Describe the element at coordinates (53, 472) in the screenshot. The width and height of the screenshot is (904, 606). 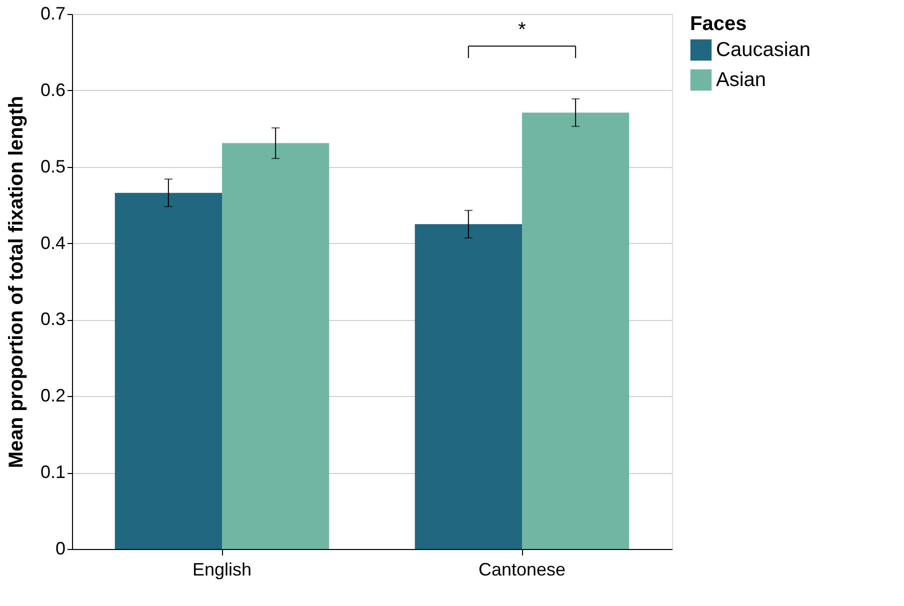
I see `y-tick-label: 0.1` at that location.